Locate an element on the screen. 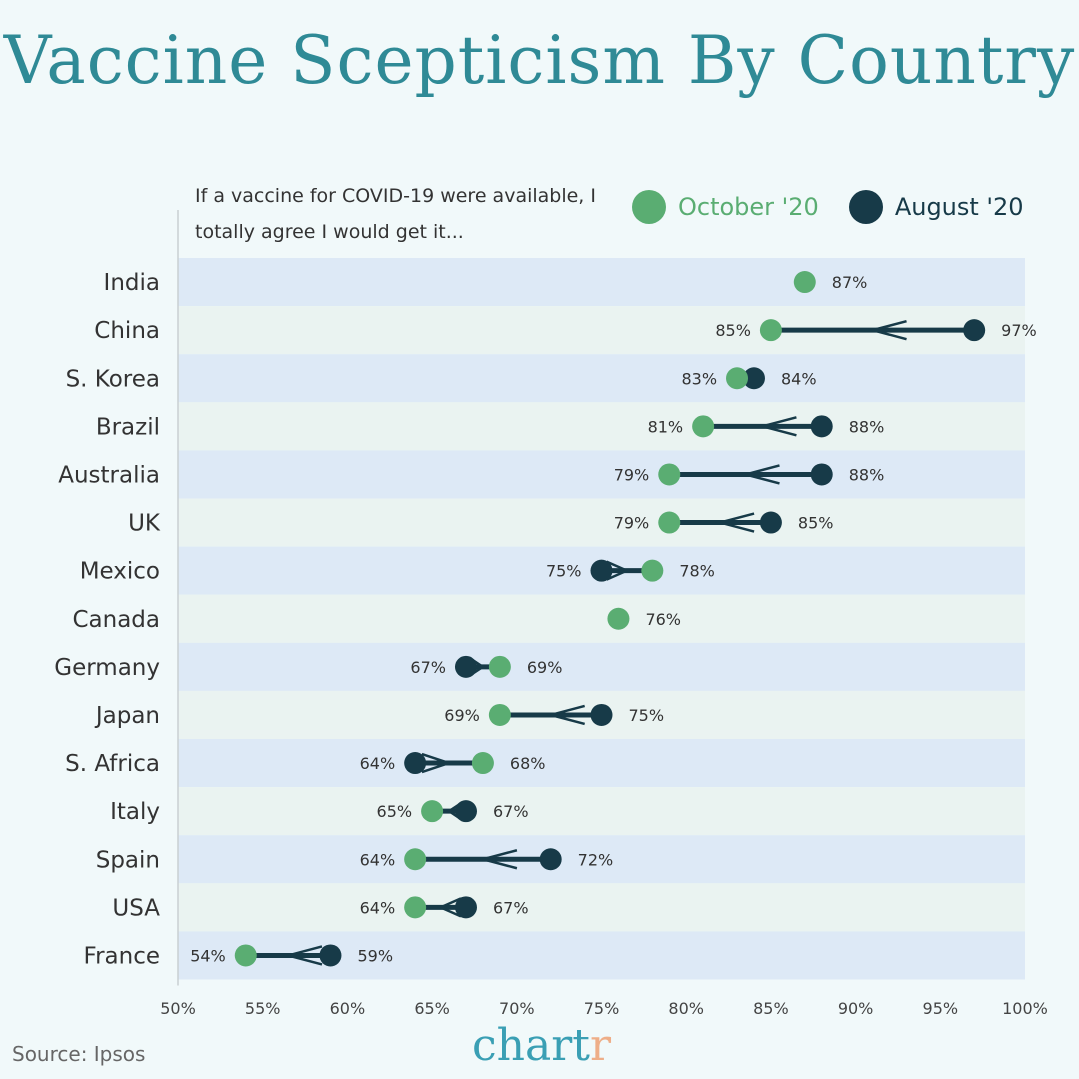 This screenshot has width=1079, height=1079. country-label: Australia is located at coordinates (109, 475).